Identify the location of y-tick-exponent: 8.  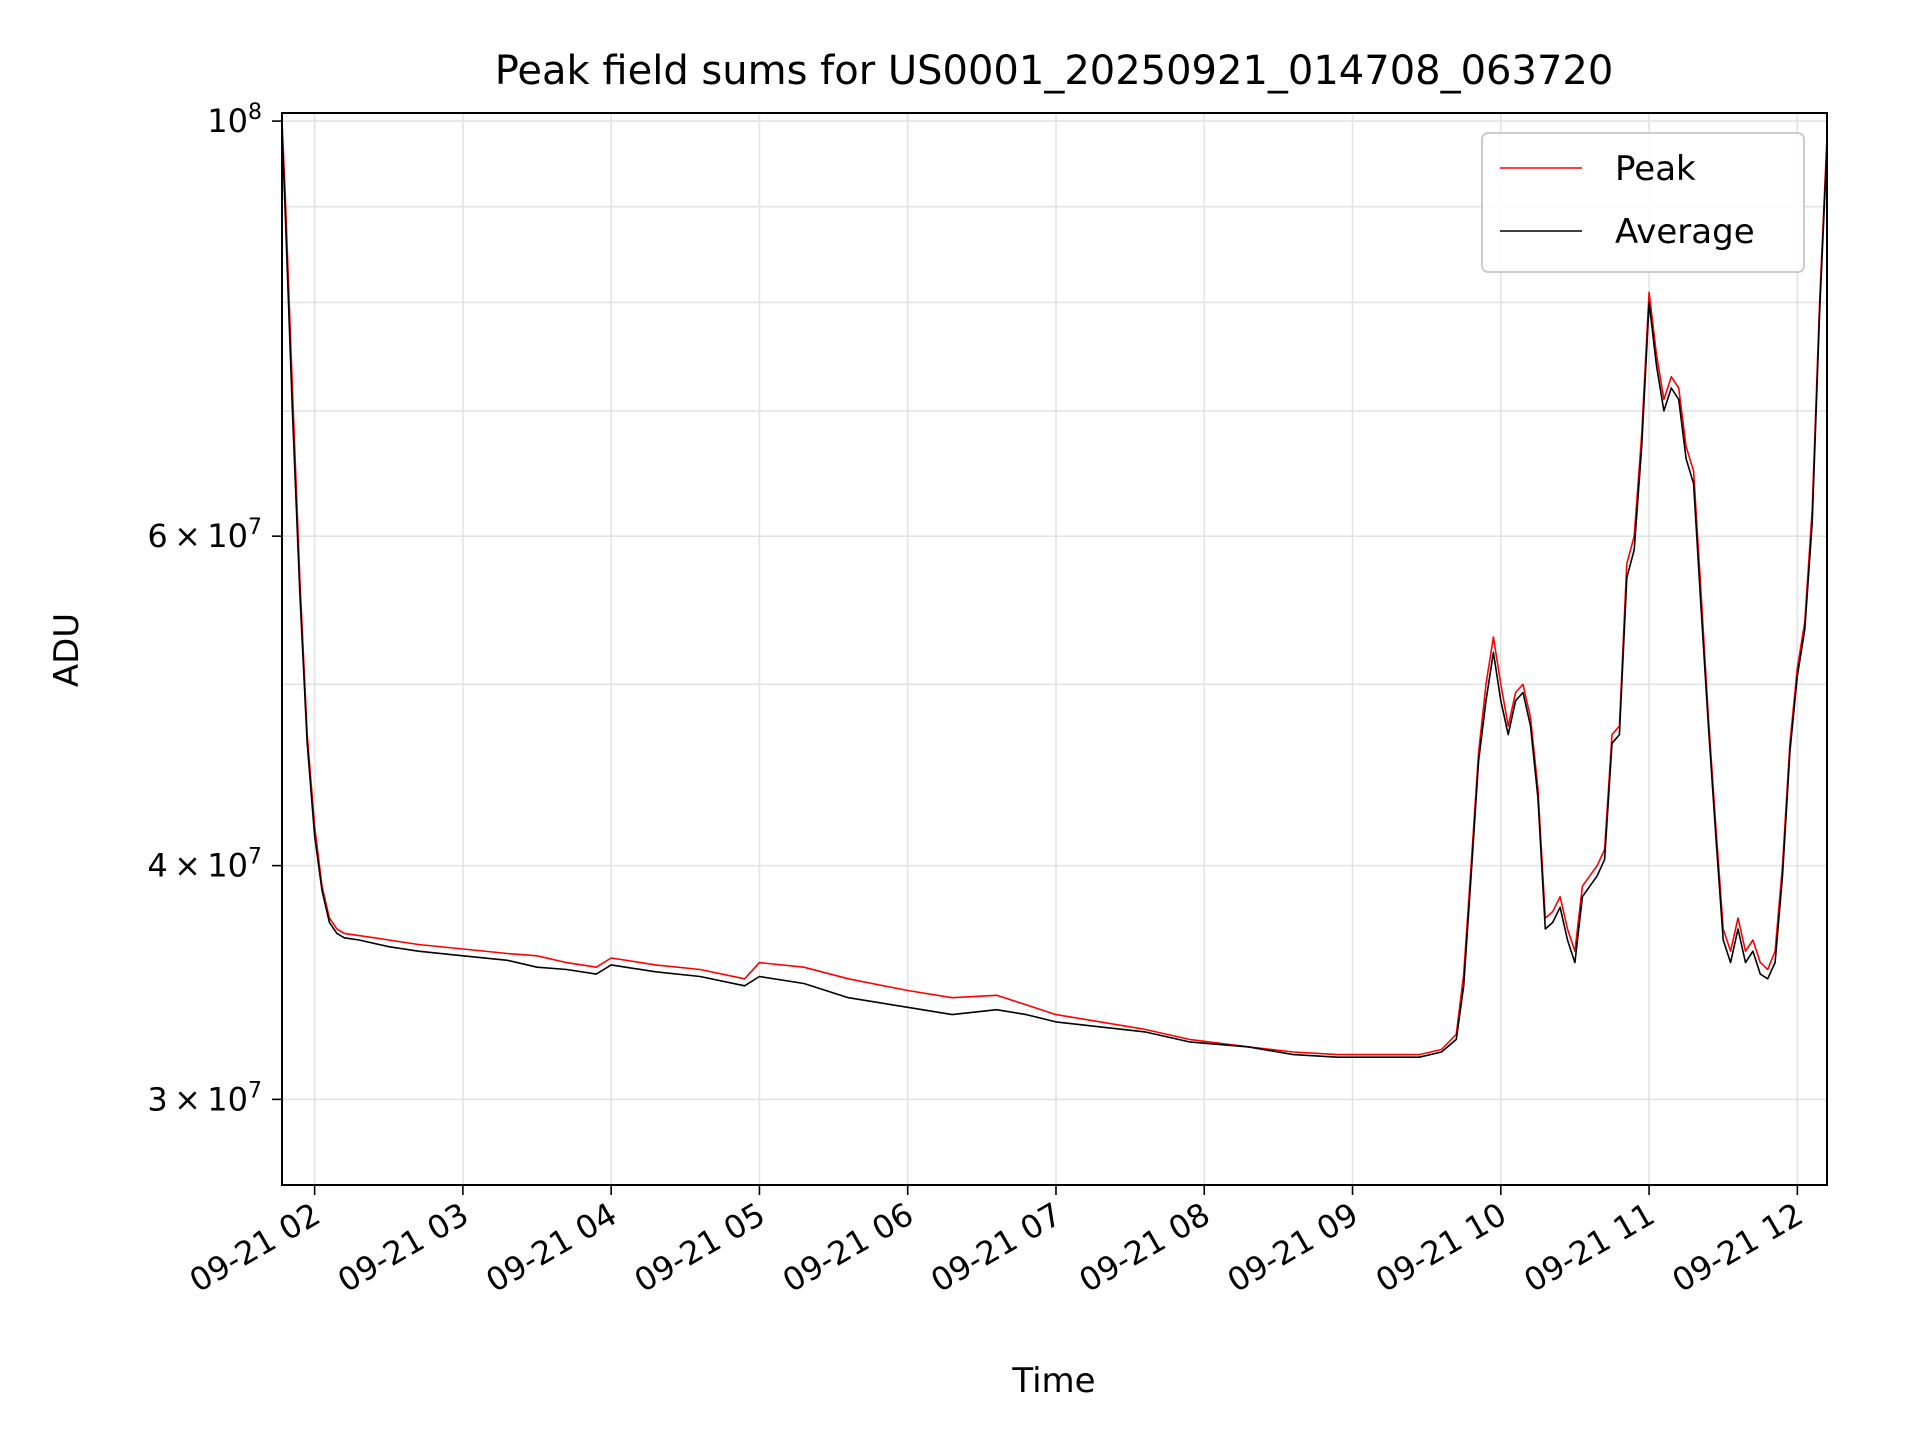
(255, 112).